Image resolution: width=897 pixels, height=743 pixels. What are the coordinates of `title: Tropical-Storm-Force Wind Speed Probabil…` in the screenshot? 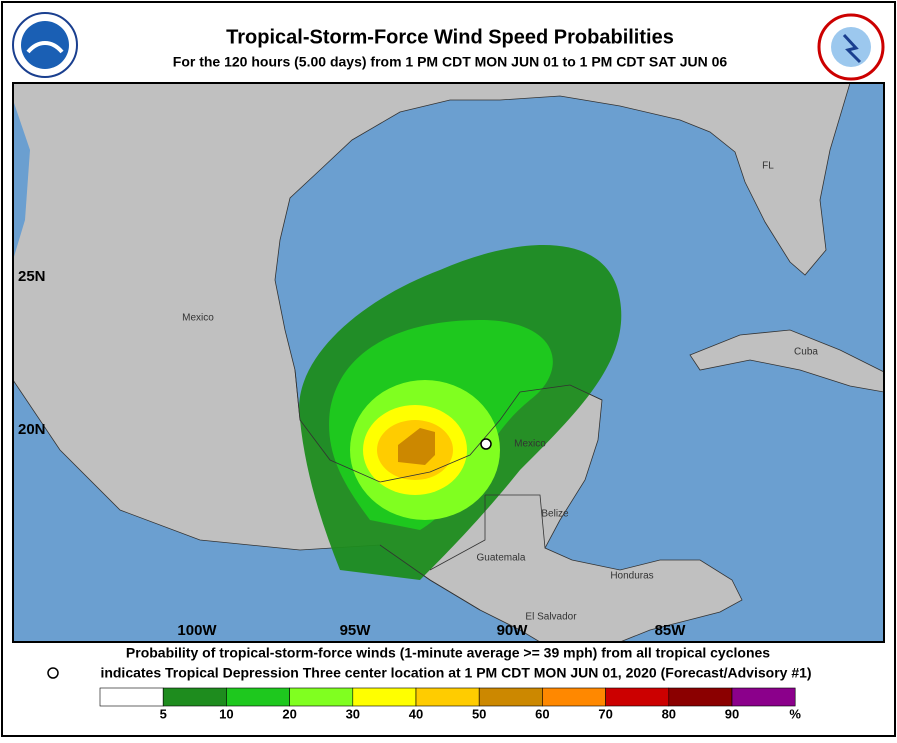 It's located at (450, 37).